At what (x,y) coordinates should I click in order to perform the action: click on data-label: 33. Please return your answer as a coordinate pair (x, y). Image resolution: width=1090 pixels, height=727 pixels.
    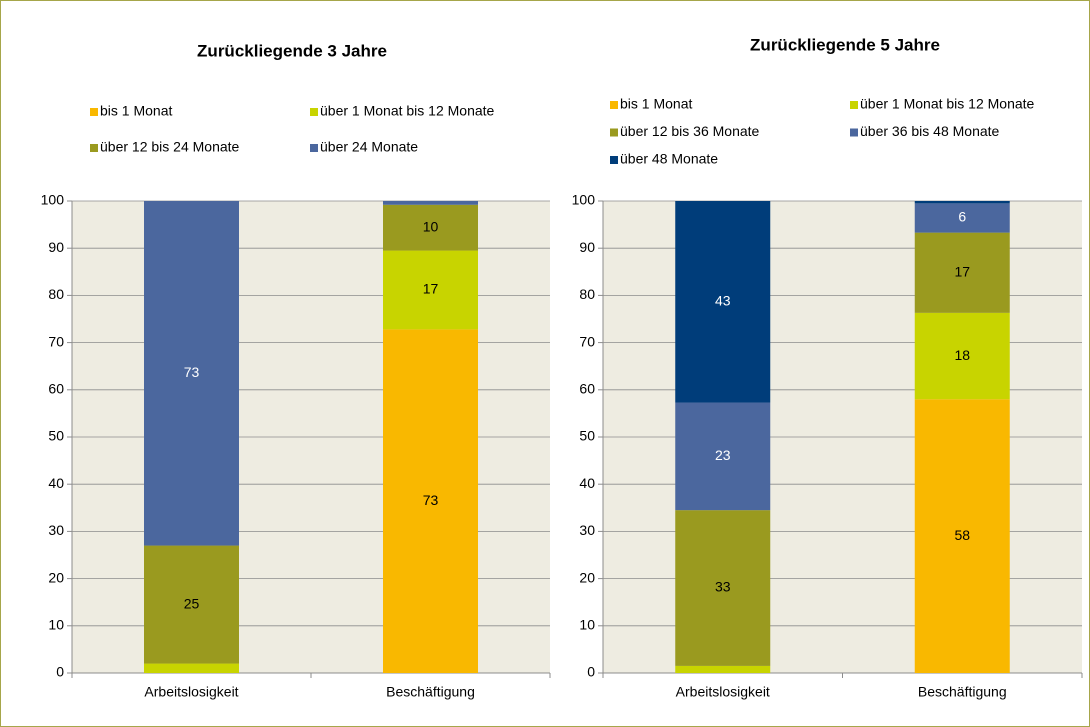
    Looking at the image, I should click on (723, 587).